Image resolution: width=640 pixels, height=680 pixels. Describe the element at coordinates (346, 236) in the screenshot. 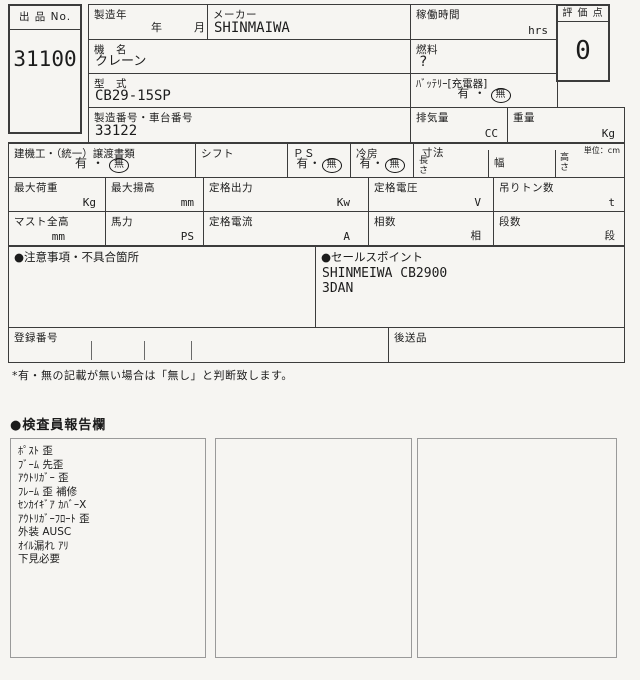

I see `rated-current-unit: A` at that location.